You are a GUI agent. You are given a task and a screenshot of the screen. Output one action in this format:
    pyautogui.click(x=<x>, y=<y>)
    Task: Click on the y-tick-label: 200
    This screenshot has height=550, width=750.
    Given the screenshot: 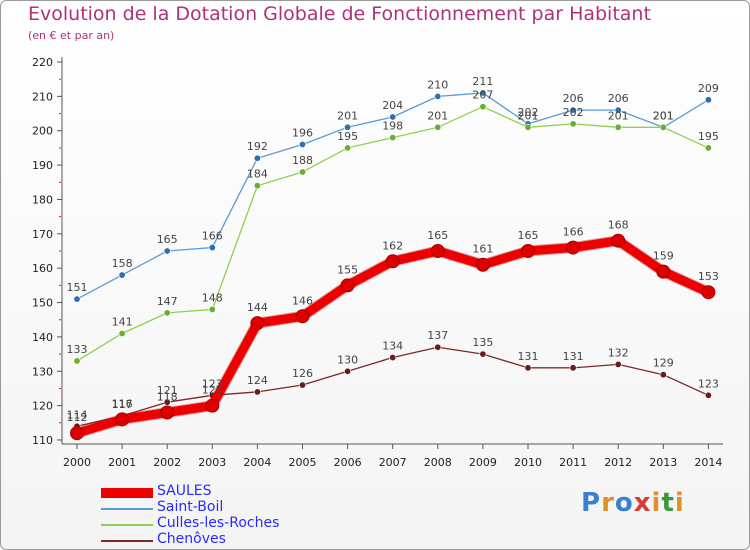 What is the action you would take?
    pyautogui.click(x=42, y=131)
    